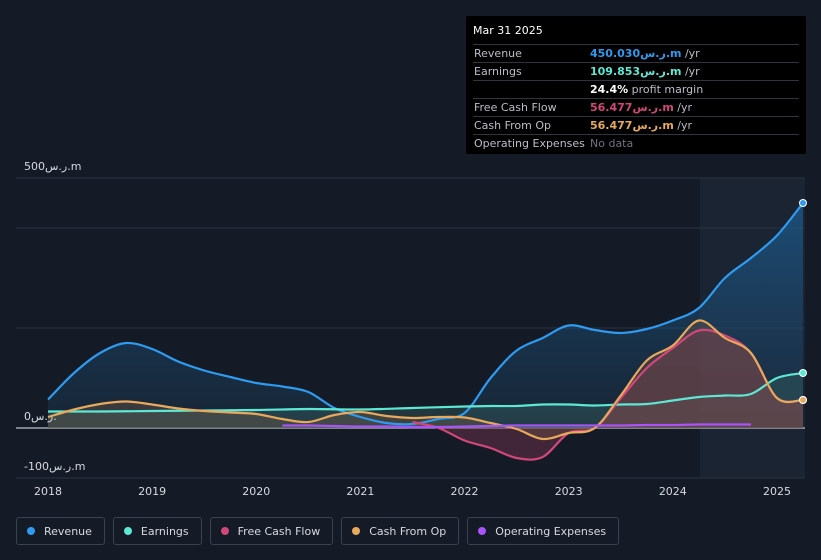  I want to click on legend-item-revenue: Revenue, so click(60, 531).